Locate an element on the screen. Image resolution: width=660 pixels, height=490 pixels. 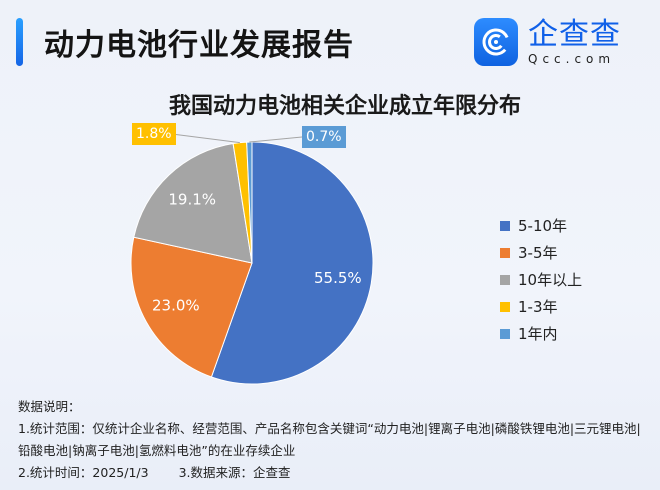
legend-item-10plus: 10年以上 is located at coordinates (541, 279).